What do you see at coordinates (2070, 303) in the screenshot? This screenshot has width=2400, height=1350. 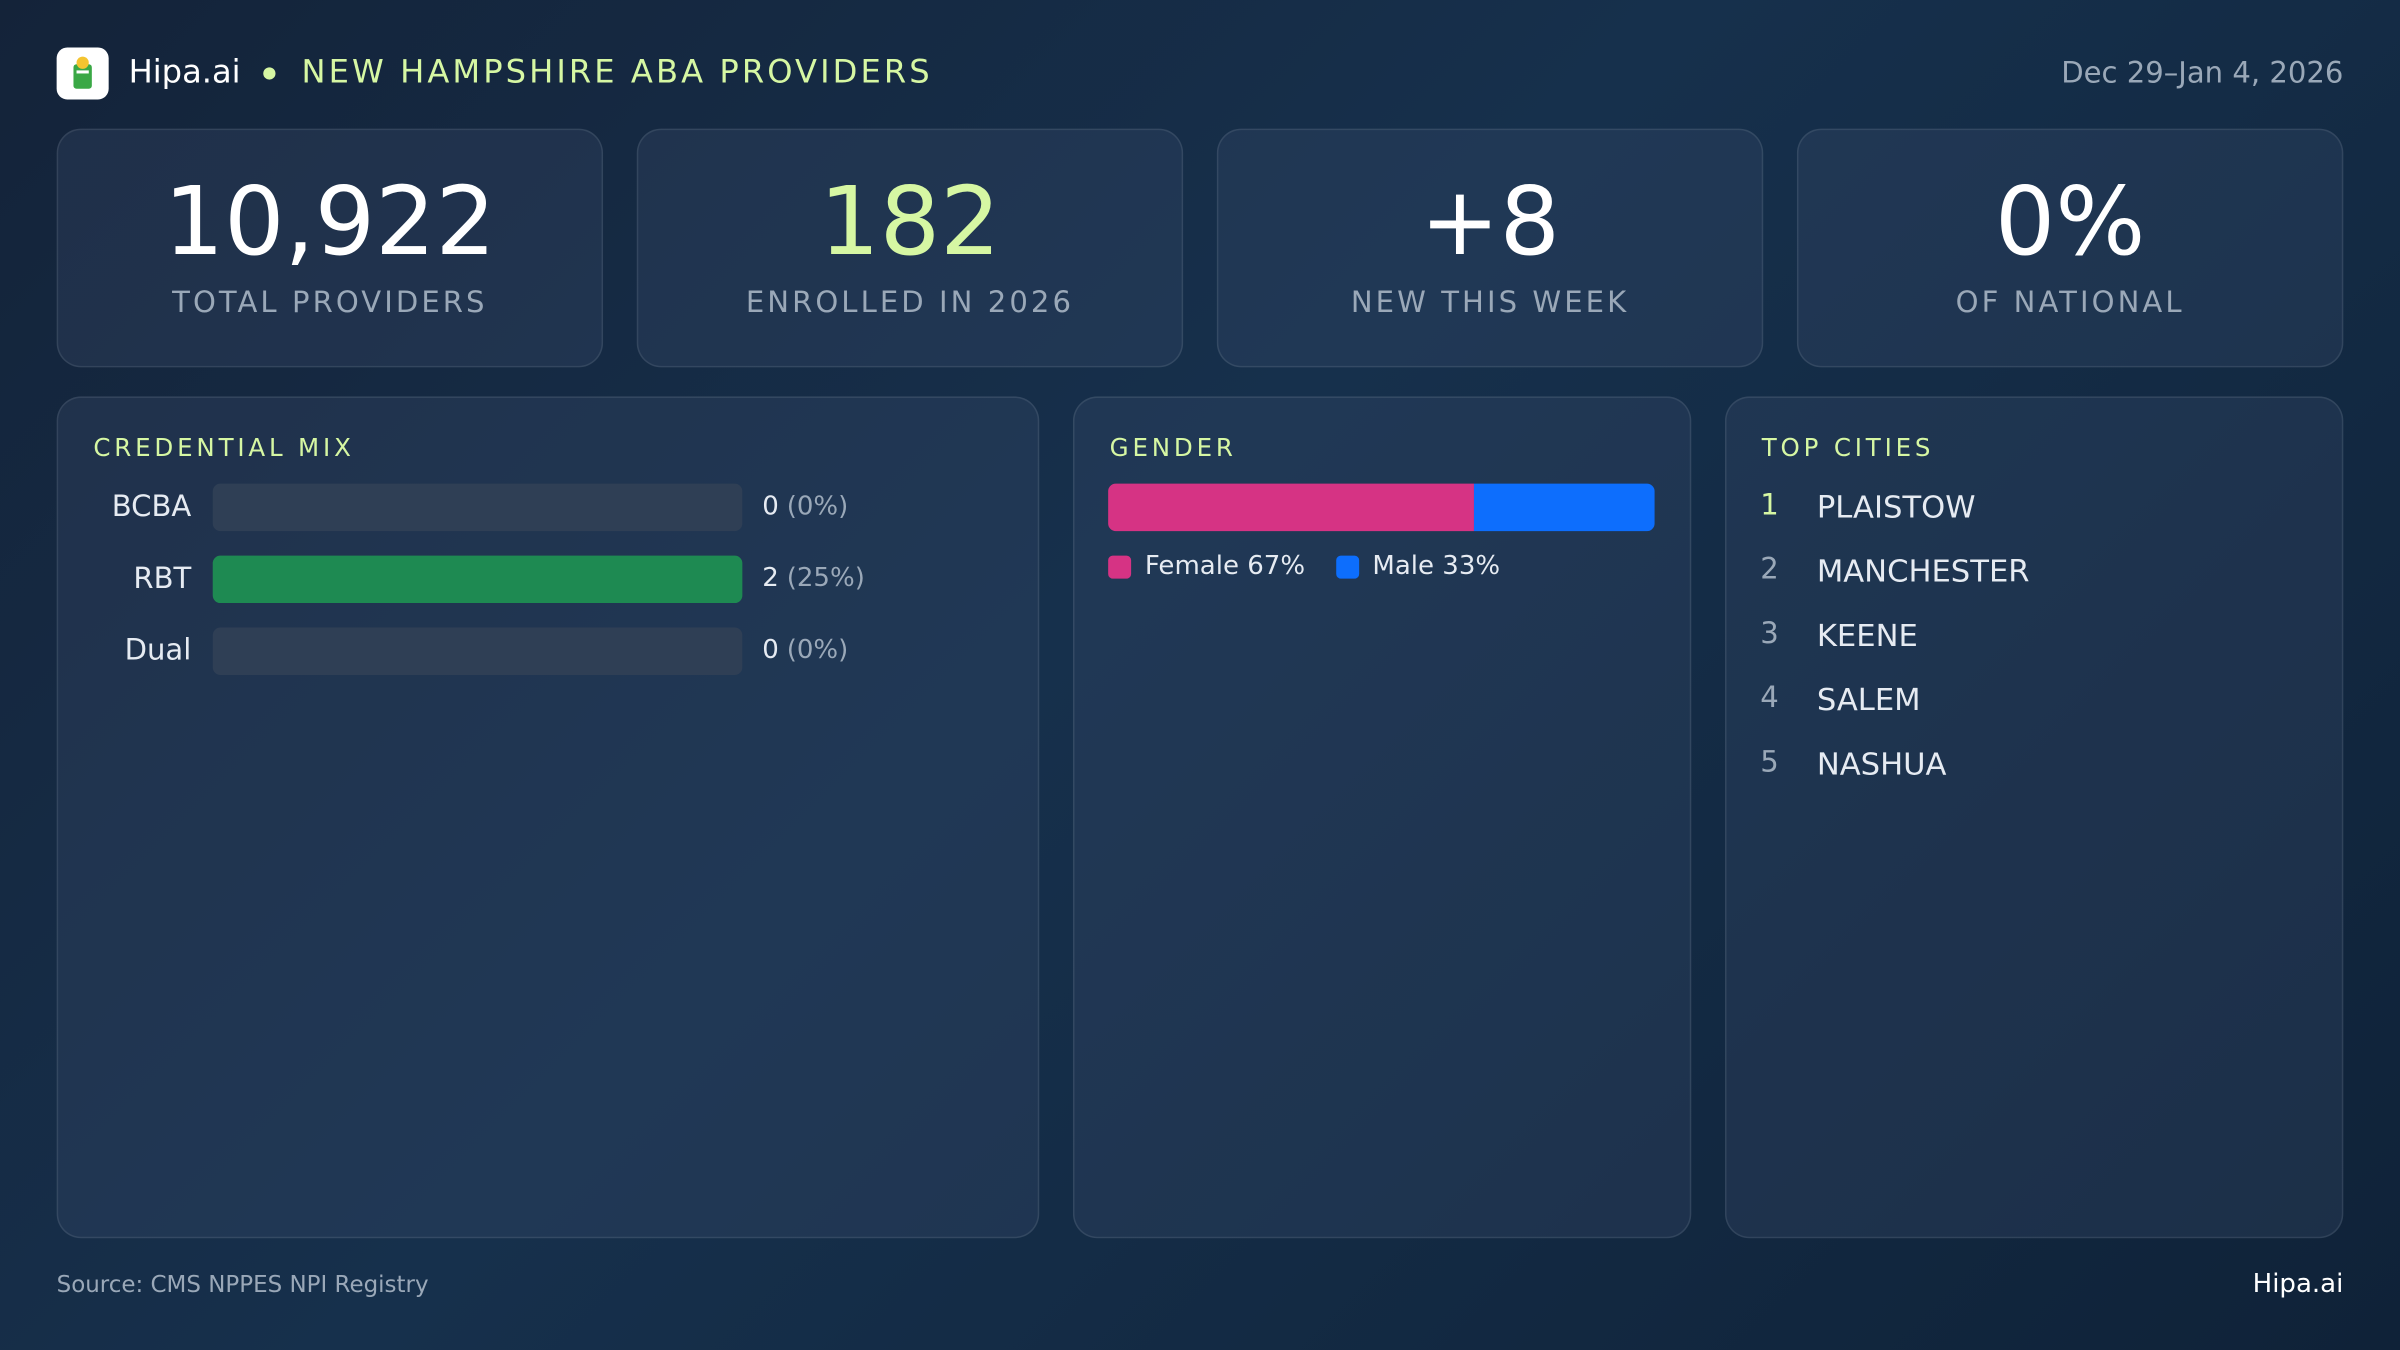 I see `kpi-label: OF NATIONAL` at bounding box center [2070, 303].